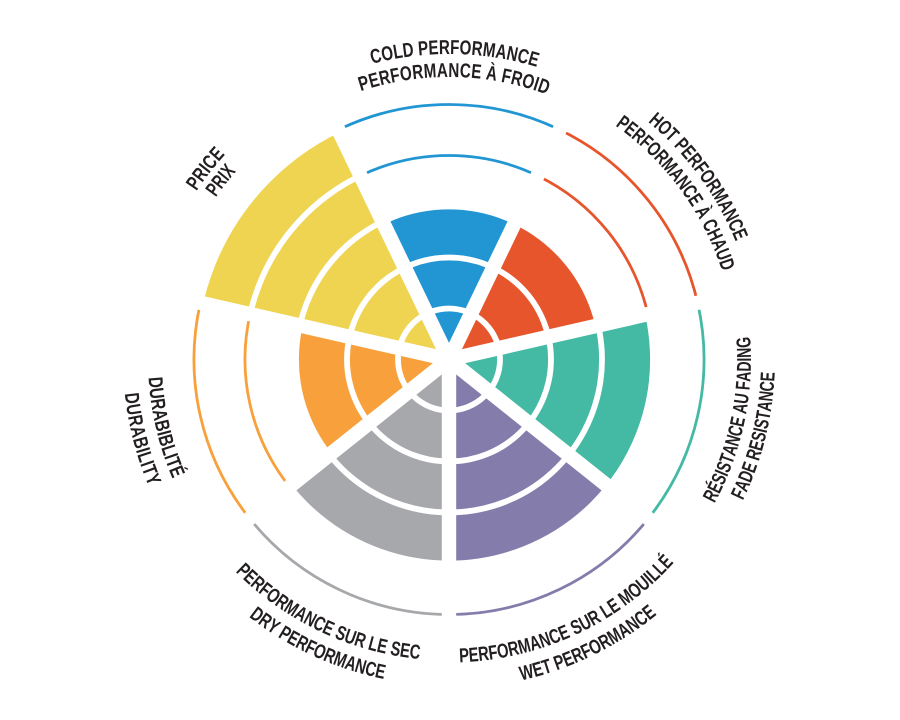  What do you see at coordinates (744, 342) in the screenshot?
I see `svg-text: G` at bounding box center [744, 342].